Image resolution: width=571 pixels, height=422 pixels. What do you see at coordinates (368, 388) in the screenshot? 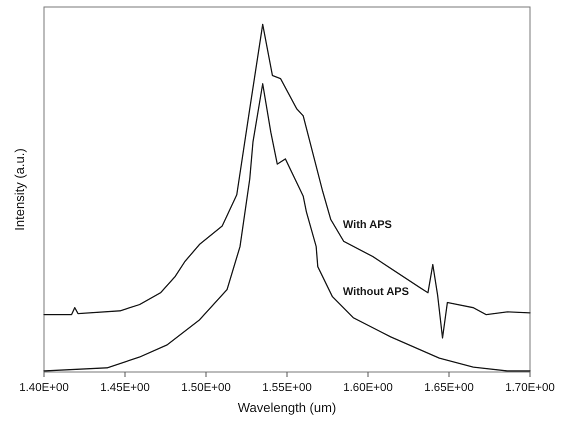
I see `x-tick-label: 1.60E+00` at bounding box center [368, 388].